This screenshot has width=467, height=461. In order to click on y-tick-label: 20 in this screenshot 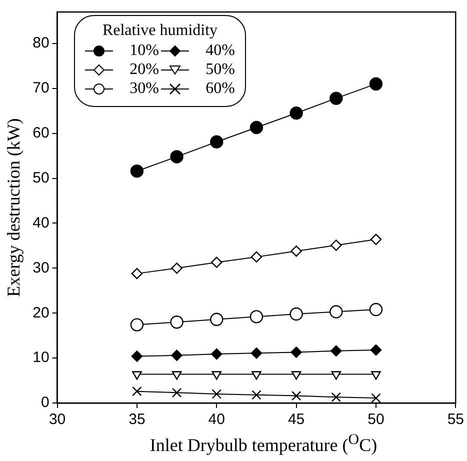, I will do `click(41, 313)`.